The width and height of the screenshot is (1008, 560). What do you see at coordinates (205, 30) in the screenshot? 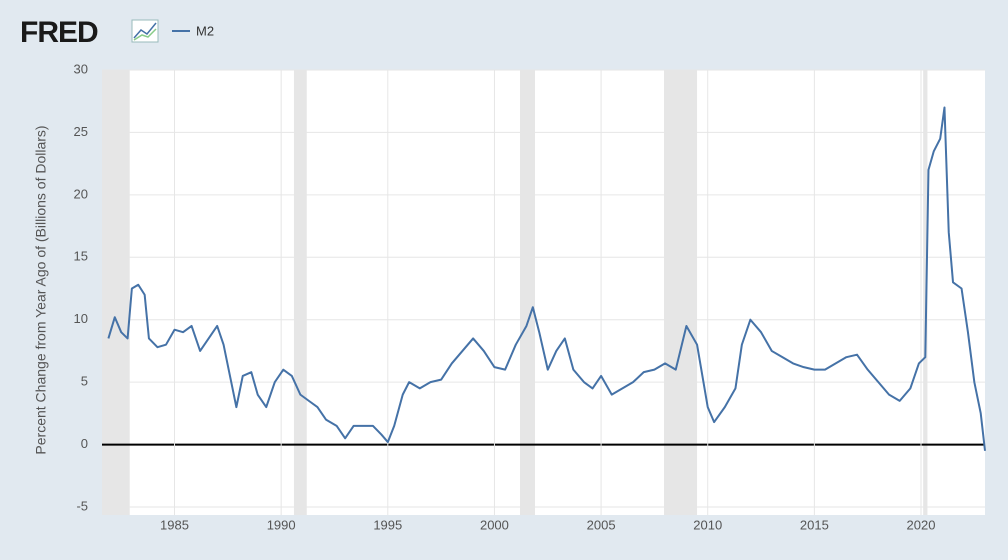
I see `legend-label: M2` at bounding box center [205, 30].